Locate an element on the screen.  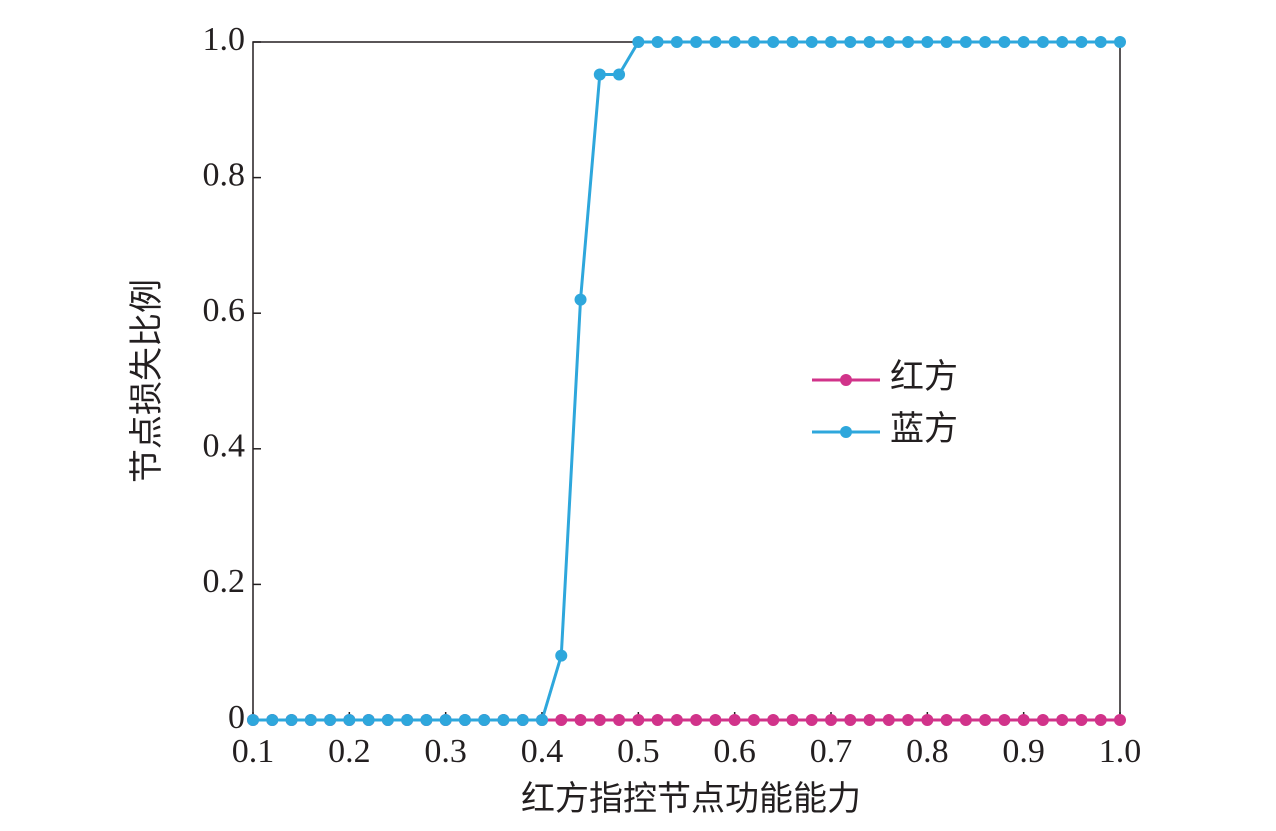
y-tick-label: 0.4 is located at coordinates (224, 446).